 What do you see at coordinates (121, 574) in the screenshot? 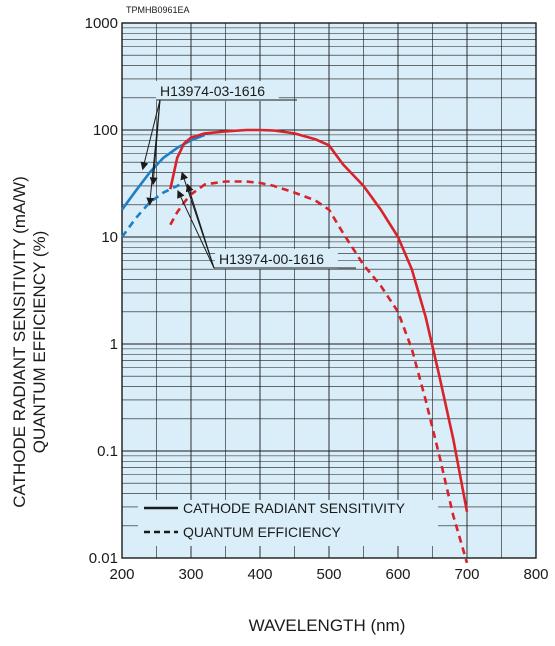
I see `x-tick-label: 200` at bounding box center [121, 574].